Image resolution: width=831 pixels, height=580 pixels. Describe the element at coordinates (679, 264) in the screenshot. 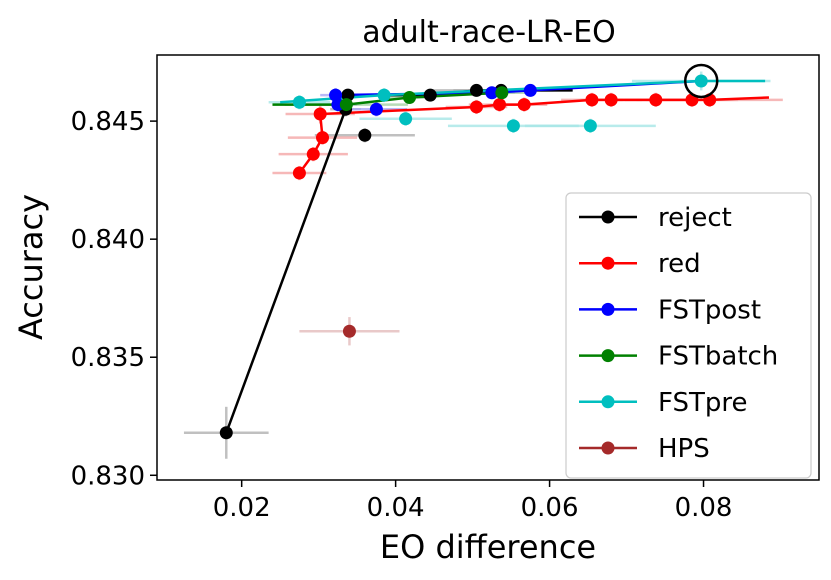

I see `legend-label-red: red` at that location.